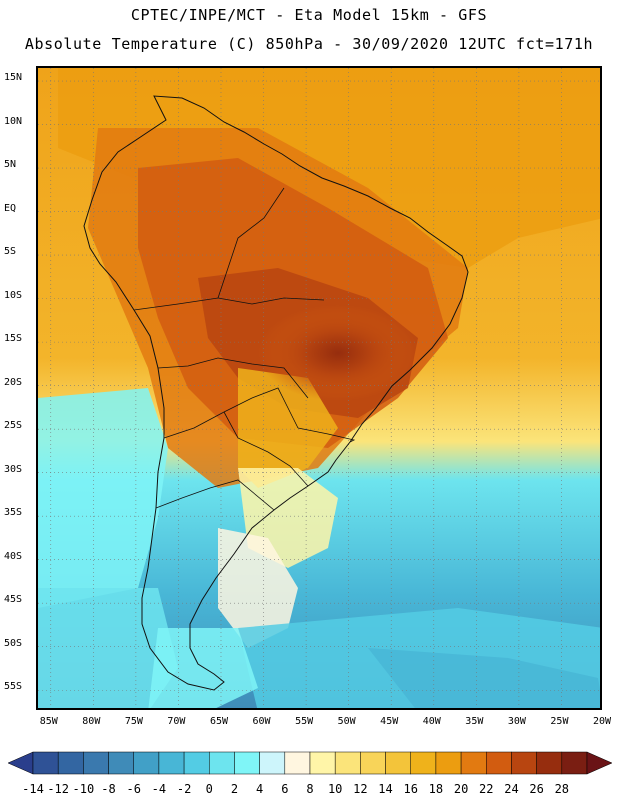  I want to click on colorbar-level-label: 12, so click(360, 789).